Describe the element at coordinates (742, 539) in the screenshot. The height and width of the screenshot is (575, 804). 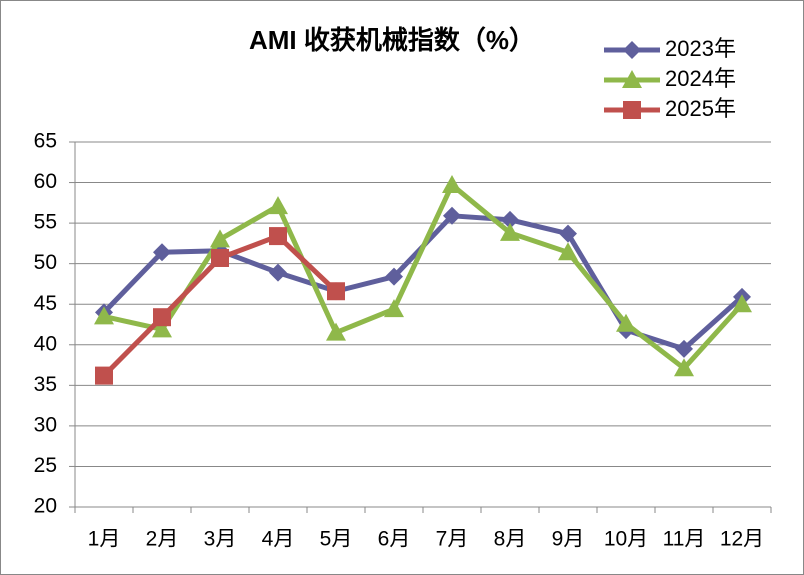
I see `x-tick-label: 12月` at that location.